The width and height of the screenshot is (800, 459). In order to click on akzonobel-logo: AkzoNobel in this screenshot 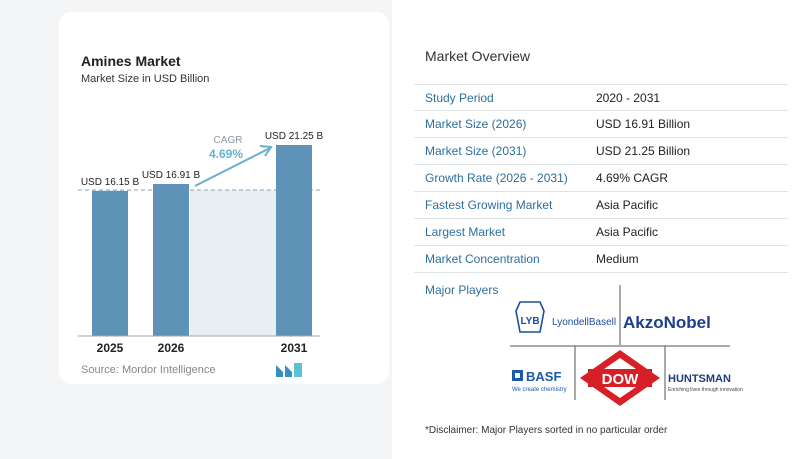, I will do `click(667, 322)`.